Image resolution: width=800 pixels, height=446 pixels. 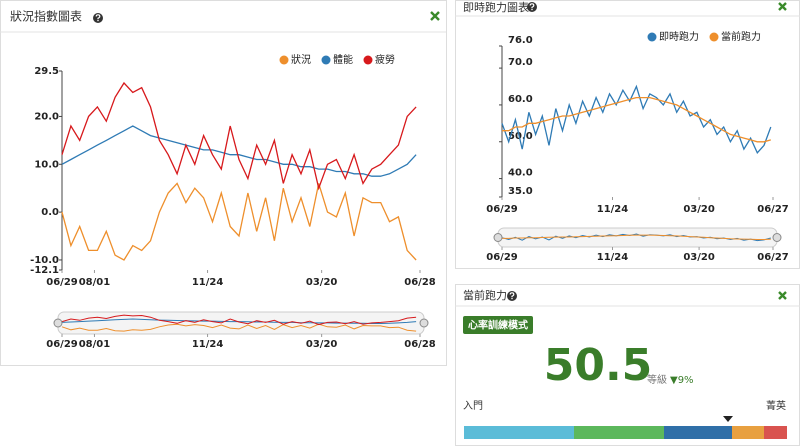 What do you see at coordinates (682, 380) in the screenshot?
I see `level-change: ▼9%` at bounding box center [682, 380].